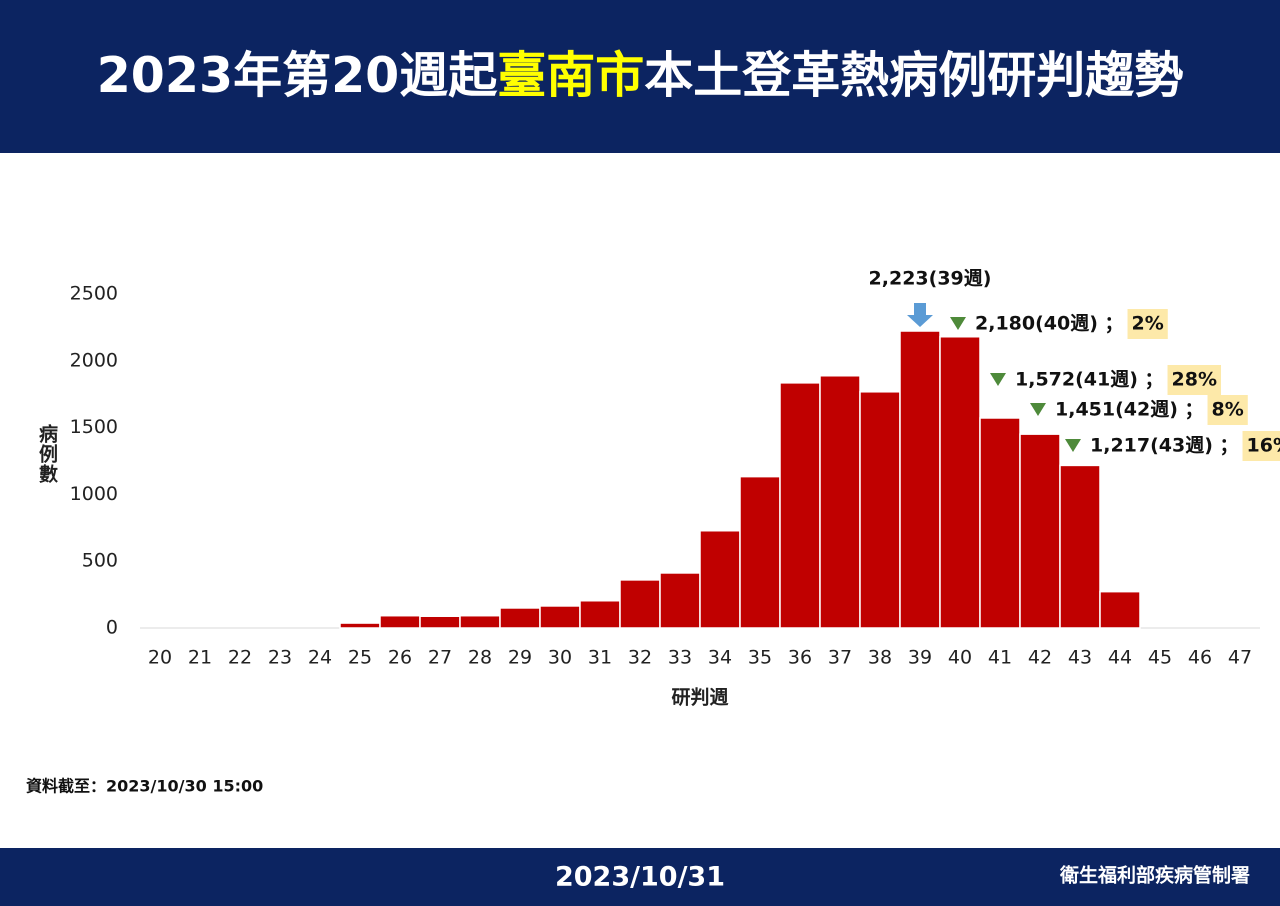 The width and height of the screenshot is (1280, 906). What do you see at coordinates (298, 75) in the screenshot?
I see `title-part: 2023年第20週起` at bounding box center [298, 75].